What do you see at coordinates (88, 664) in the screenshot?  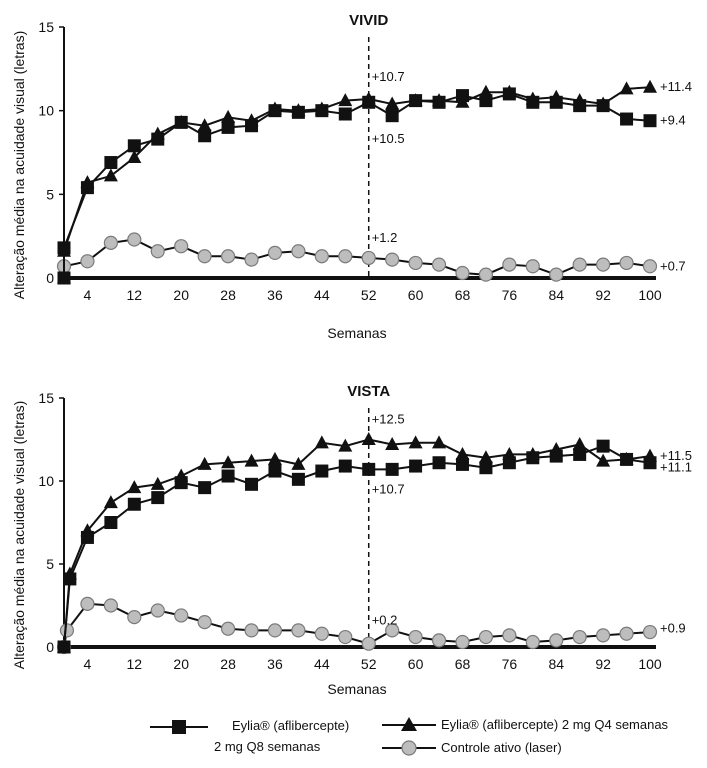 I see `p1-x-tick-label: 4` at bounding box center [88, 664].